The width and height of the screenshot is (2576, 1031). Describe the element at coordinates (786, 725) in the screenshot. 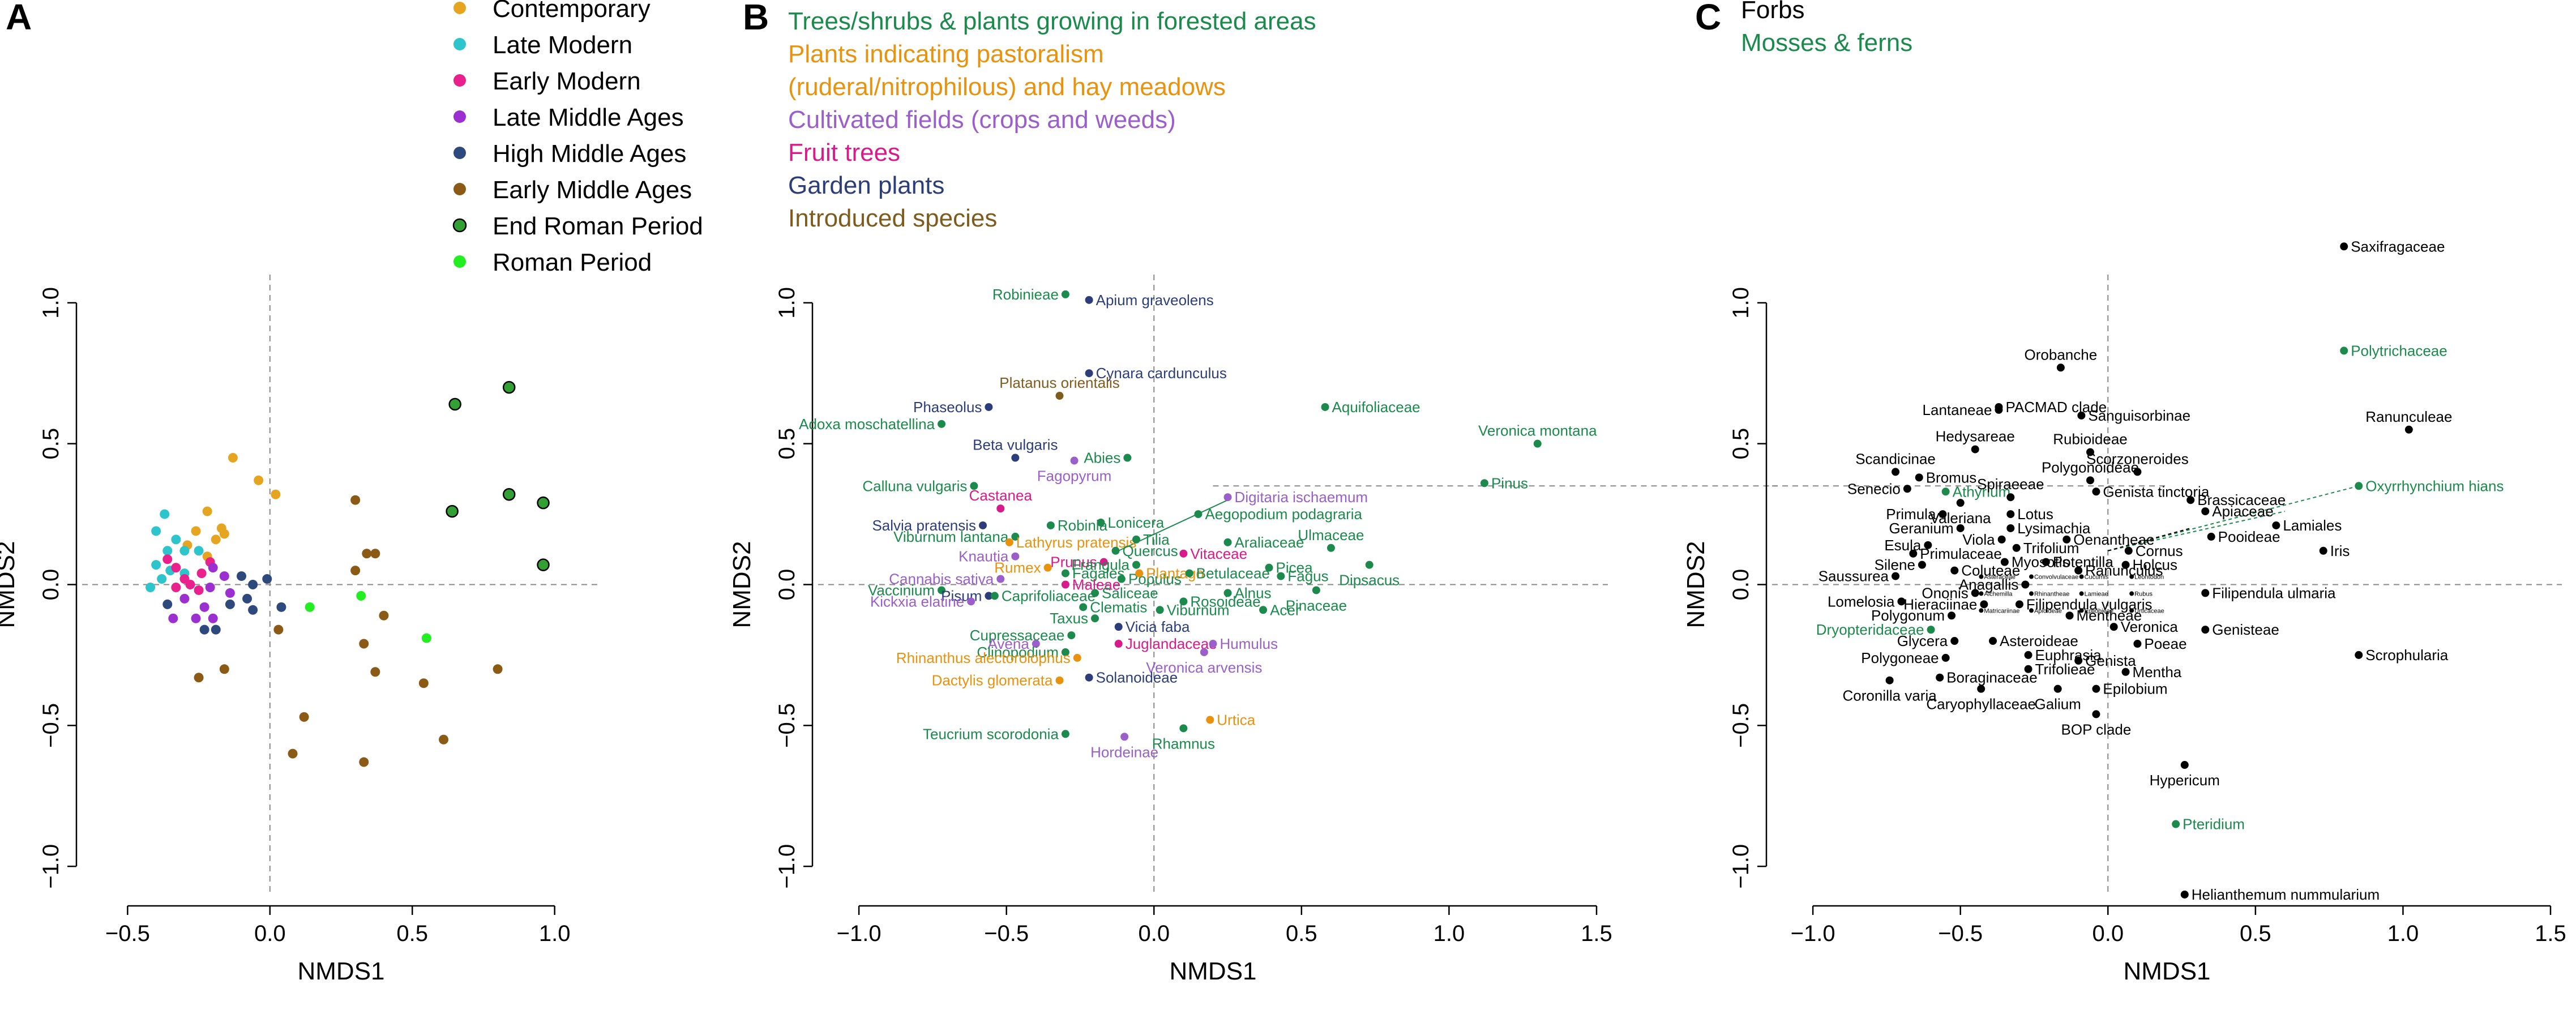

I see `y-tick-label: −0.5` at that location.